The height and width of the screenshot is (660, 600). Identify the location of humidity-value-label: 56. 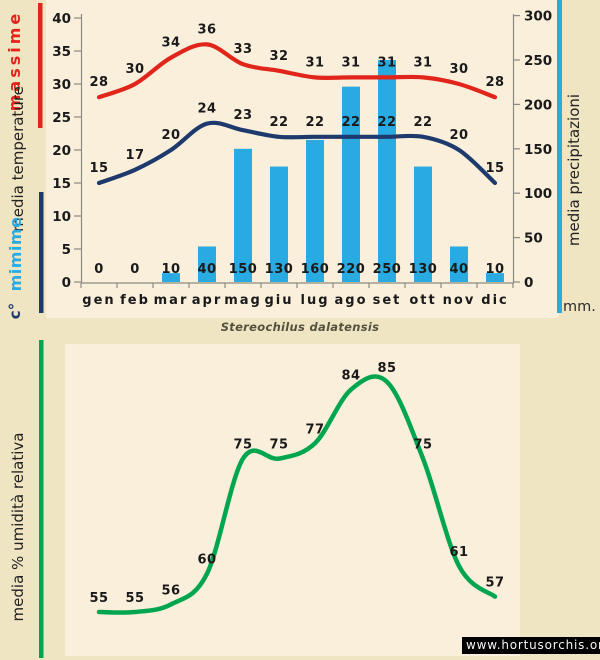
(170, 590).